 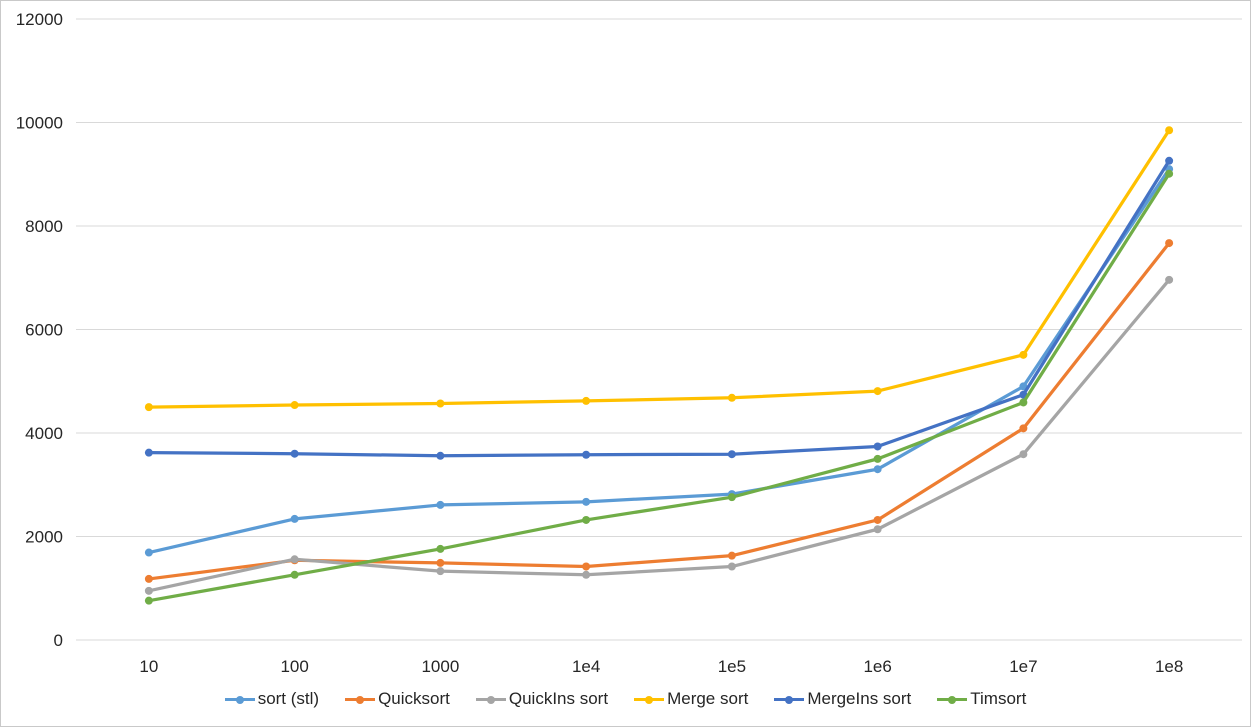 I want to click on x-axis-tick-label: 10, so click(x=148, y=666).